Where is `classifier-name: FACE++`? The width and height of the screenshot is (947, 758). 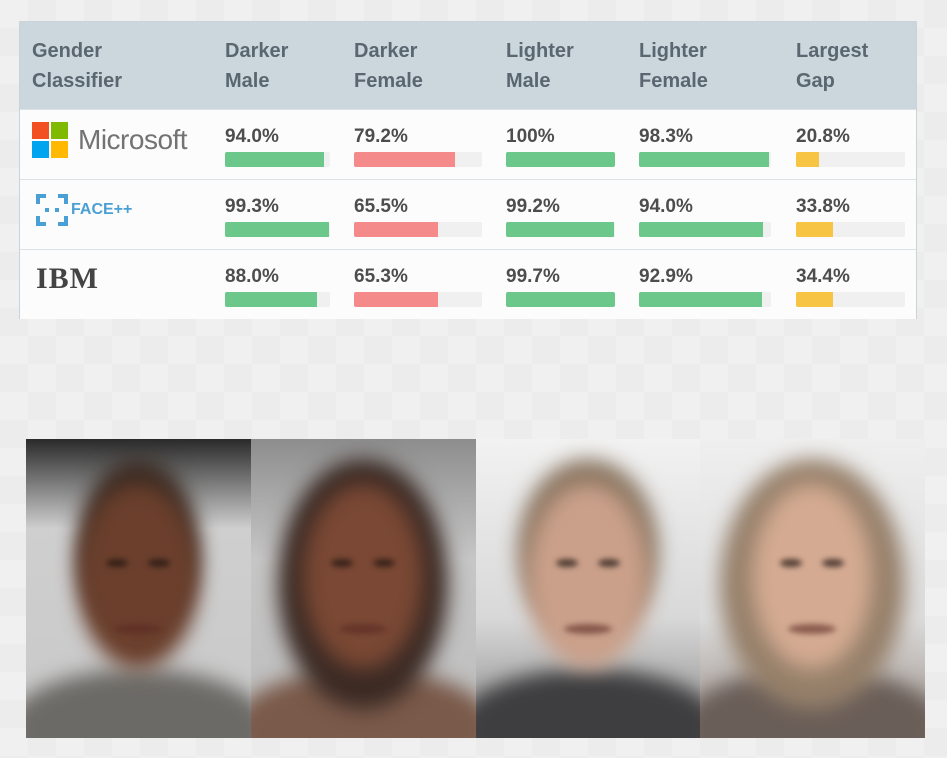
classifier-name: FACE++ is located at coordinates (102, 209).